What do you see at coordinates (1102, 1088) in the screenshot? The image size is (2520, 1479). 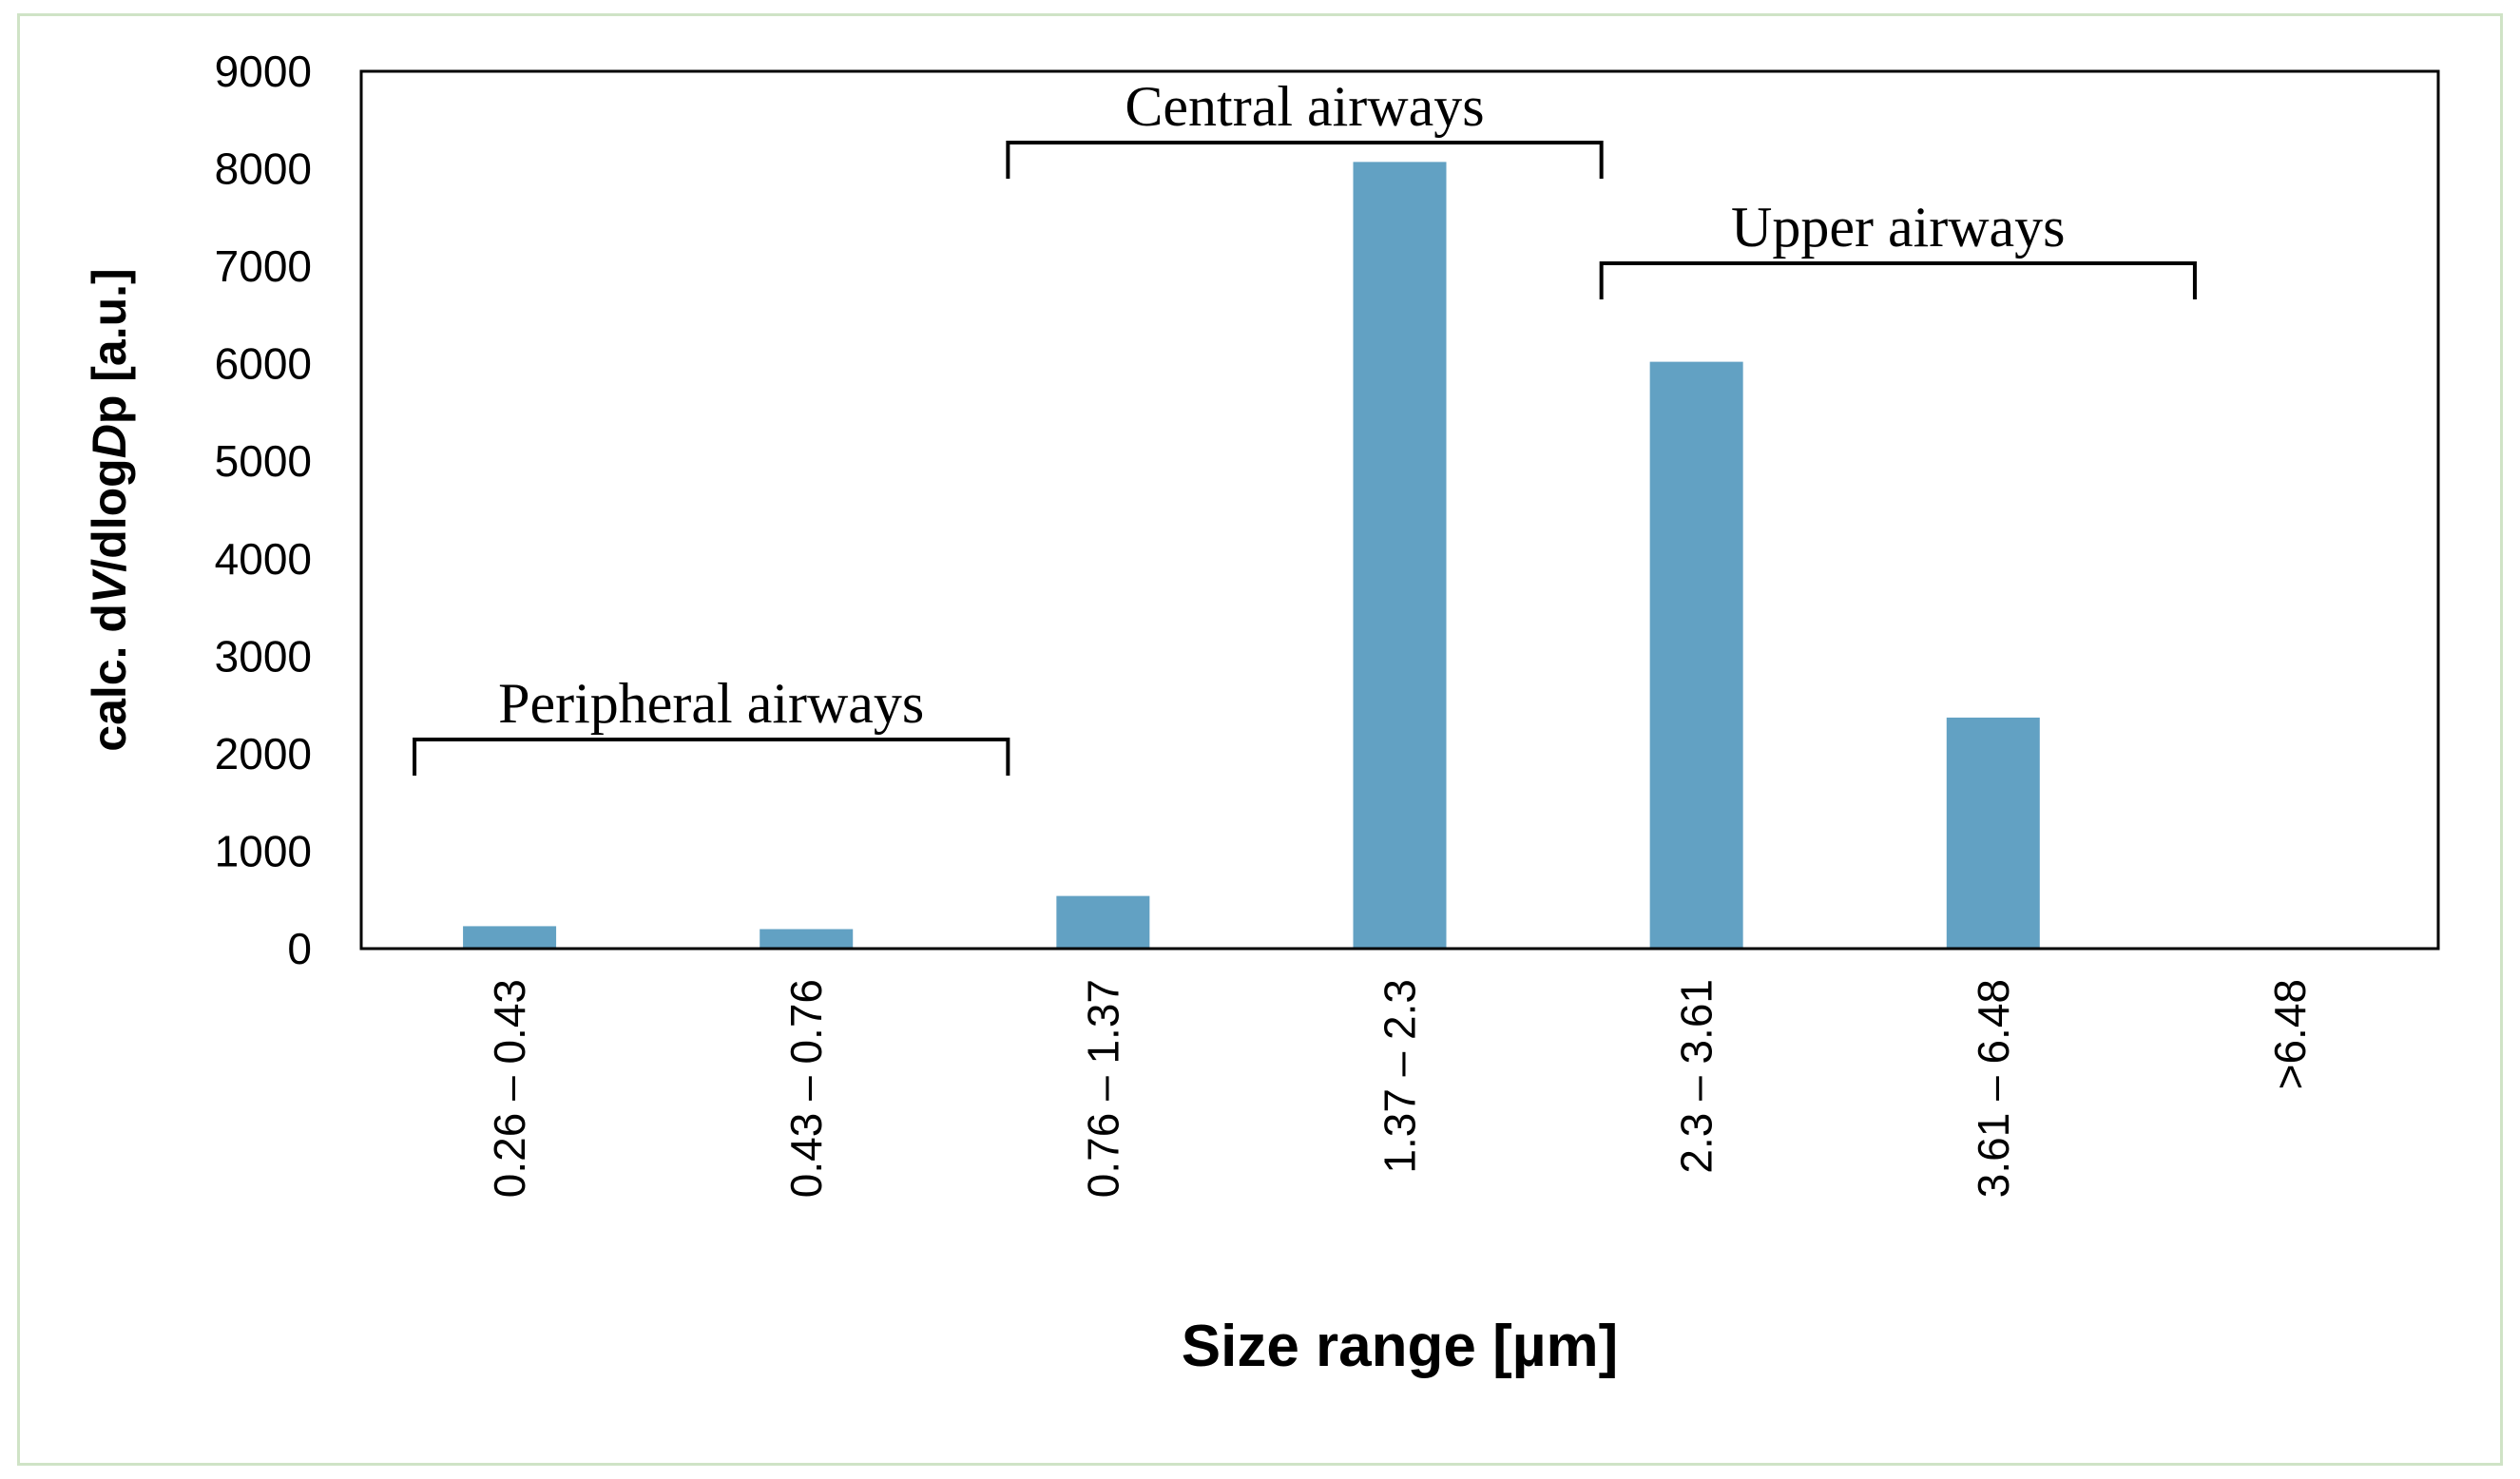 I see `x-tick-label: 0.76 – 1.37` at bounding box center [1102, 1088].